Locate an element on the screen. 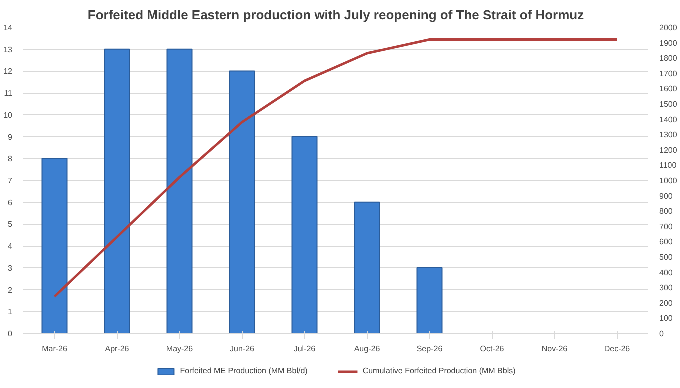 The width and height of the screenshot is (680, 388). y-tick-label: 0 is located at coordinates (11, 334).